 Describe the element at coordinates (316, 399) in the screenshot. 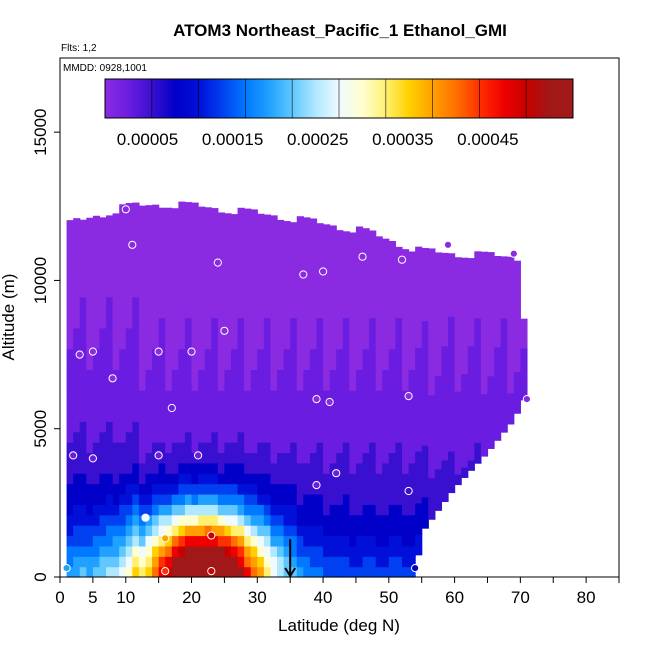

I see `observation-point` at that location.